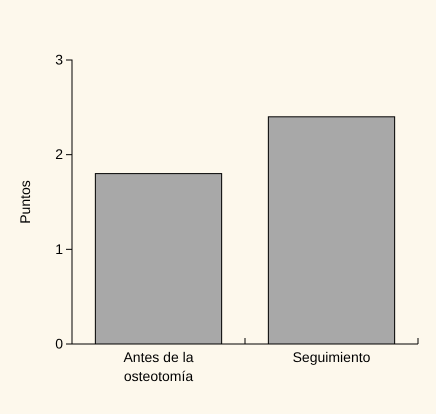 The height and width of the screenshot is (414, 436). What do you see at coordinates (25, 202) in the screenshot?
I see `y-axis-title: Puntos` at bounding box center [25, 202].